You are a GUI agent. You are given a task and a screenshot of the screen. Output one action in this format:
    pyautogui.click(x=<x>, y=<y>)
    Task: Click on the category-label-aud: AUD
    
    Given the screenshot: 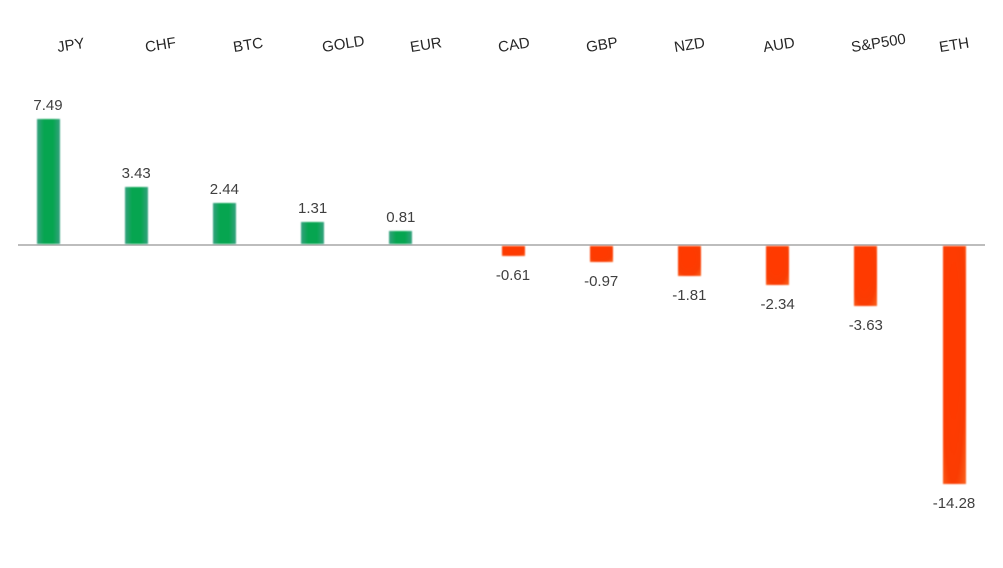 What is the action you would take?
    pyautogui.click(x=778, y=45)
    